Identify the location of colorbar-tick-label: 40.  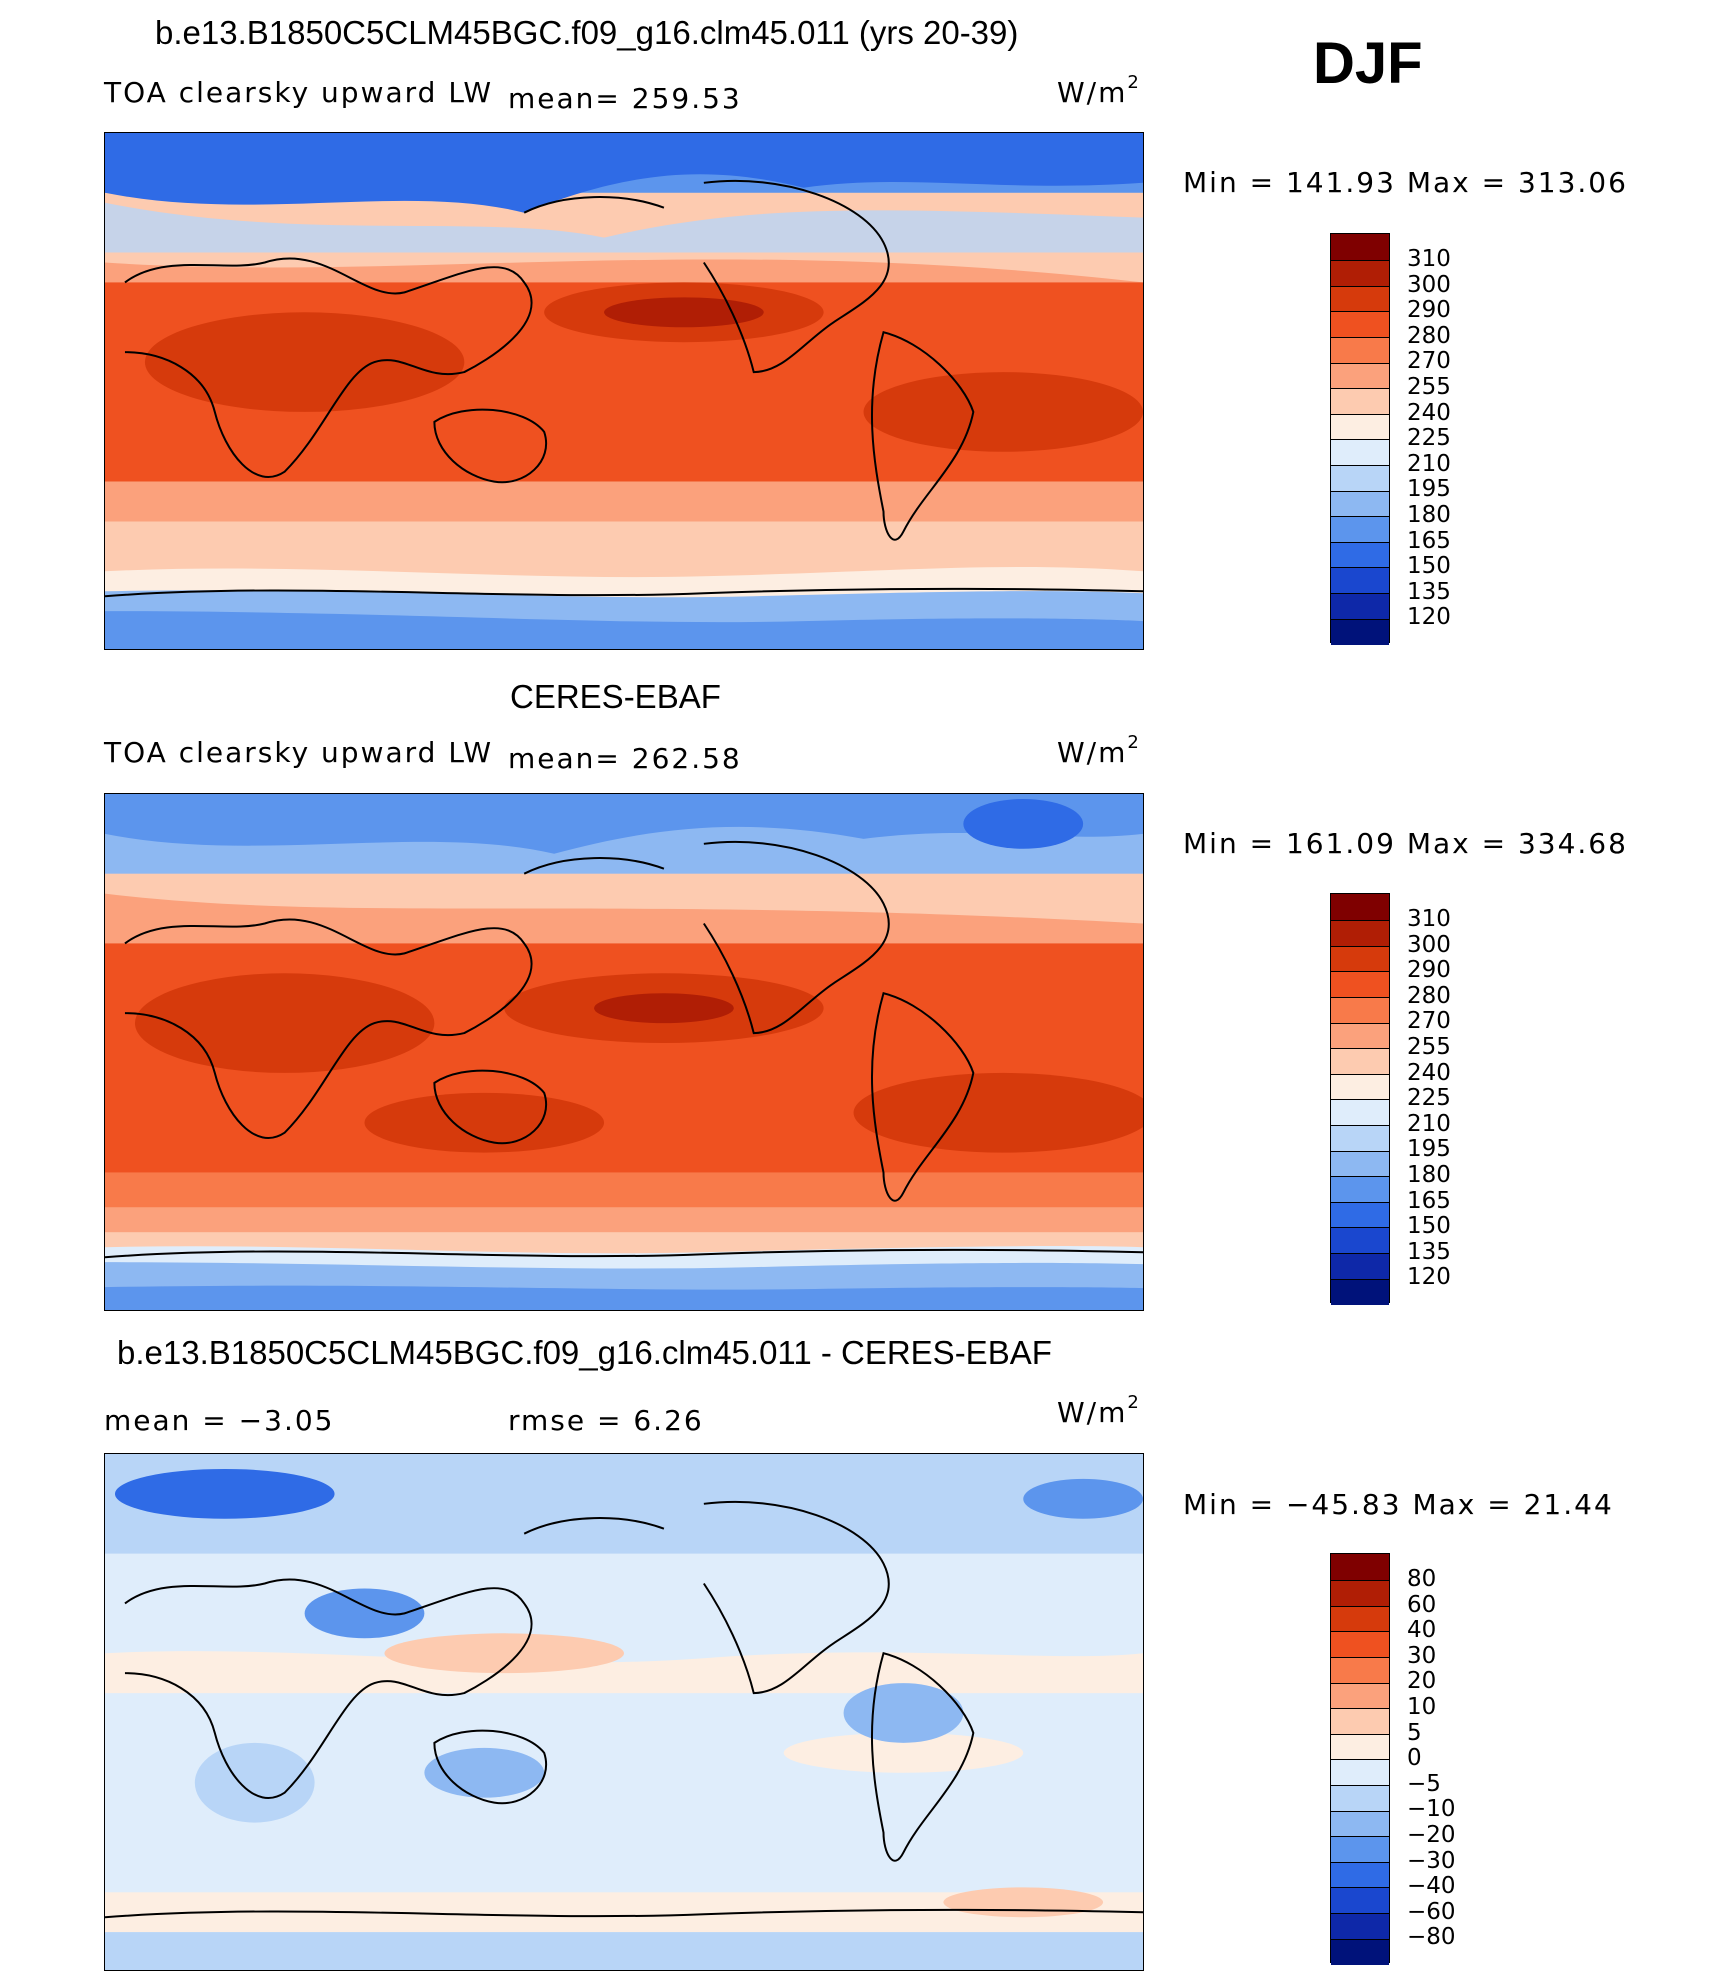
(1422, 1630).